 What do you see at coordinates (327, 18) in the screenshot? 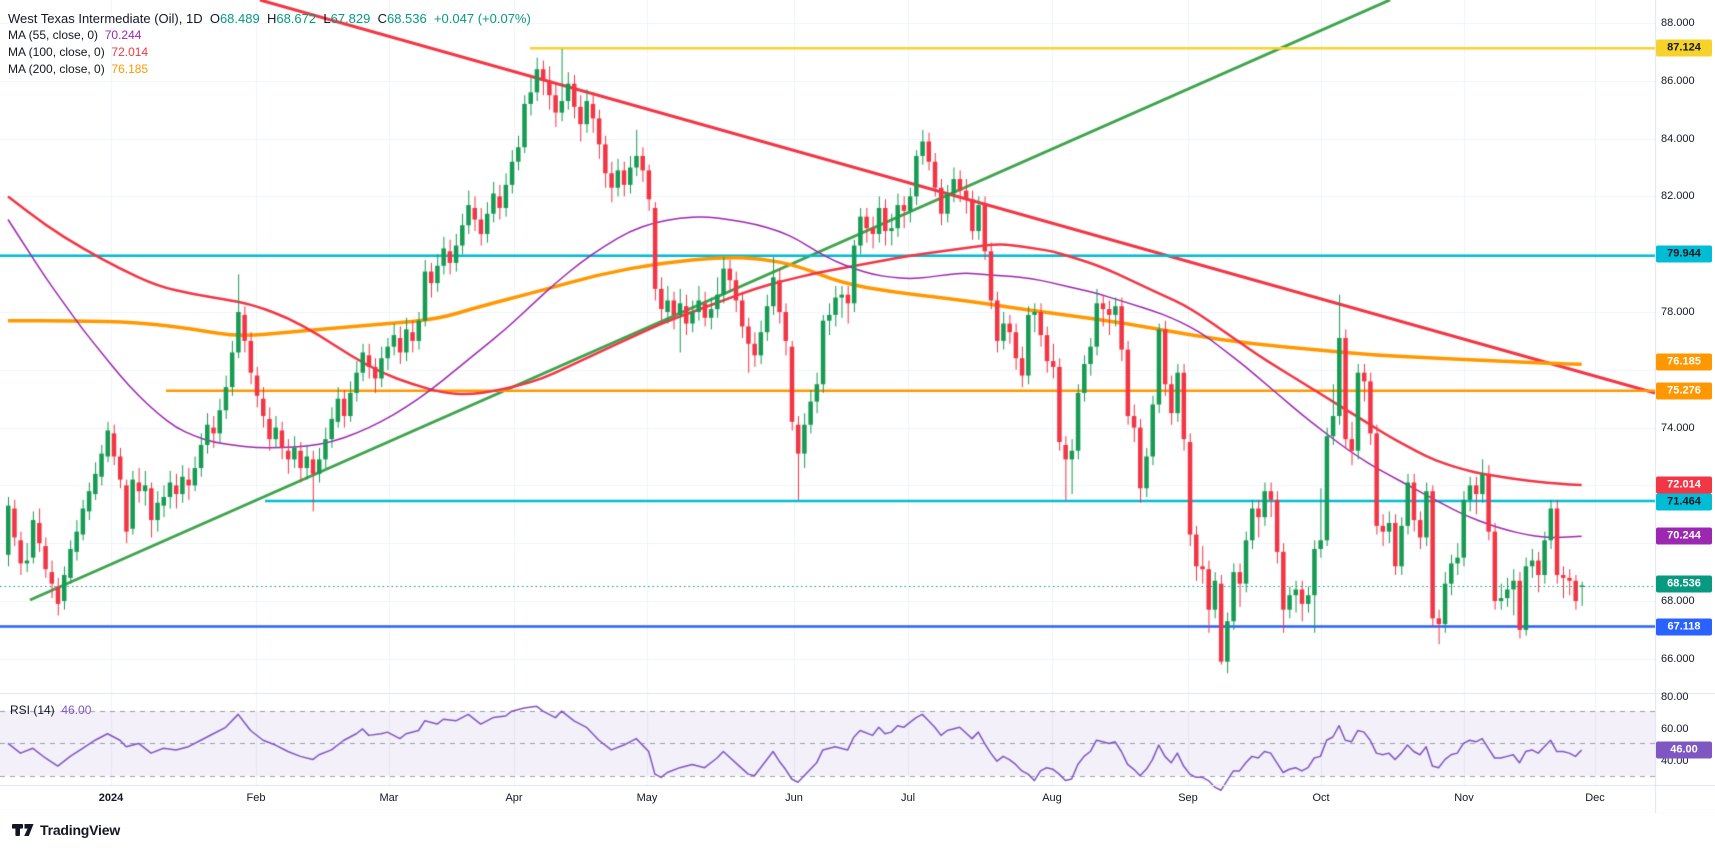
I see `ohlc-low-label: L` at bounding box center [327, 18].